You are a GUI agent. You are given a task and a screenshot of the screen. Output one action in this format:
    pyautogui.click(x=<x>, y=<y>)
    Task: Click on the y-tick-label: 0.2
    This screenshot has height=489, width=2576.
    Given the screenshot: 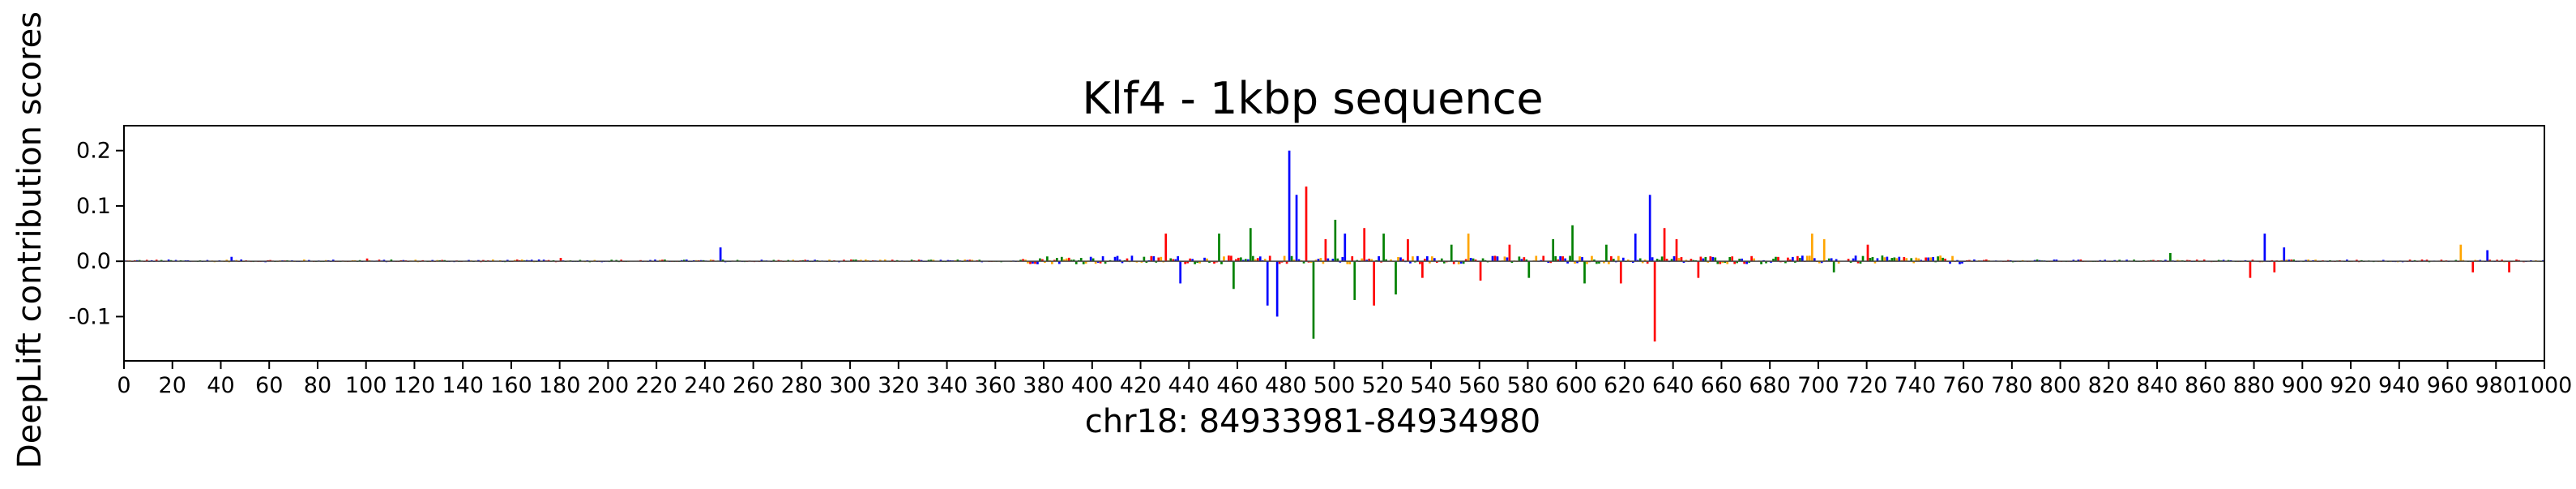 What is the action you would take?
    pyautogui.click(x=93, y=151)
    